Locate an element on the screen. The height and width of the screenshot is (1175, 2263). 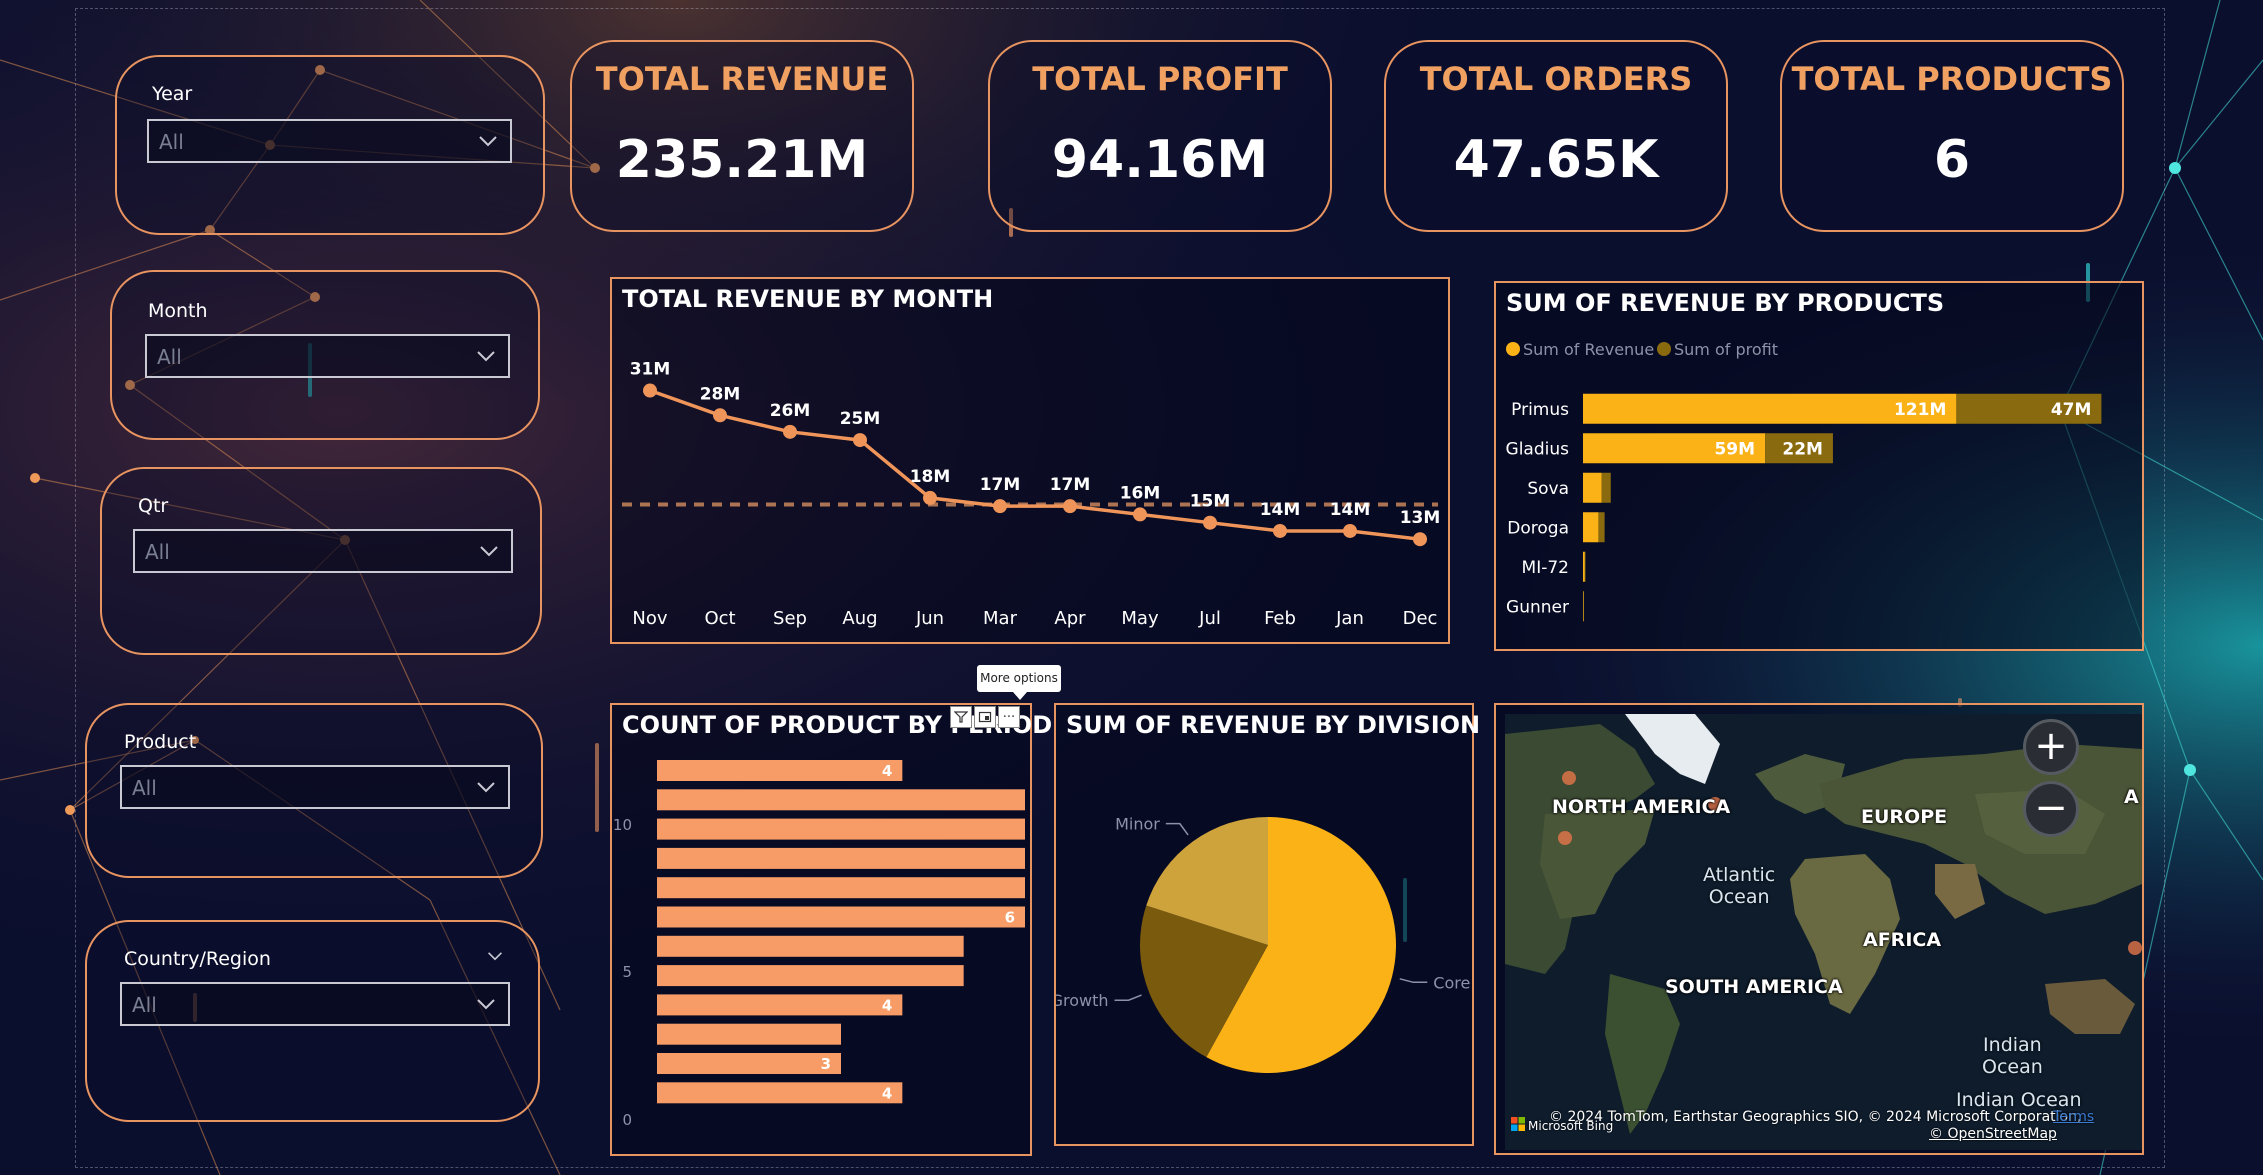
y-tick-label: MI-72 is located at coordinates (1545, 568).